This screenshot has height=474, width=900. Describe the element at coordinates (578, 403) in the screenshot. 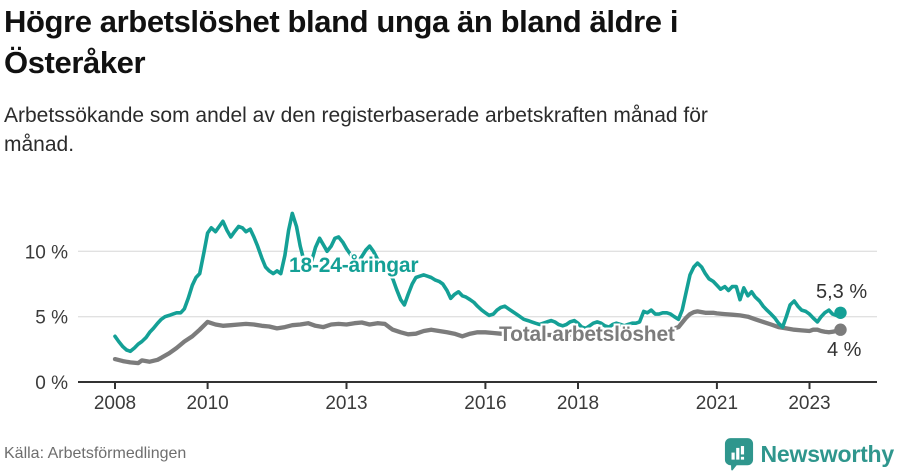

I see `x-axis-tick-label: 2018` at that location.